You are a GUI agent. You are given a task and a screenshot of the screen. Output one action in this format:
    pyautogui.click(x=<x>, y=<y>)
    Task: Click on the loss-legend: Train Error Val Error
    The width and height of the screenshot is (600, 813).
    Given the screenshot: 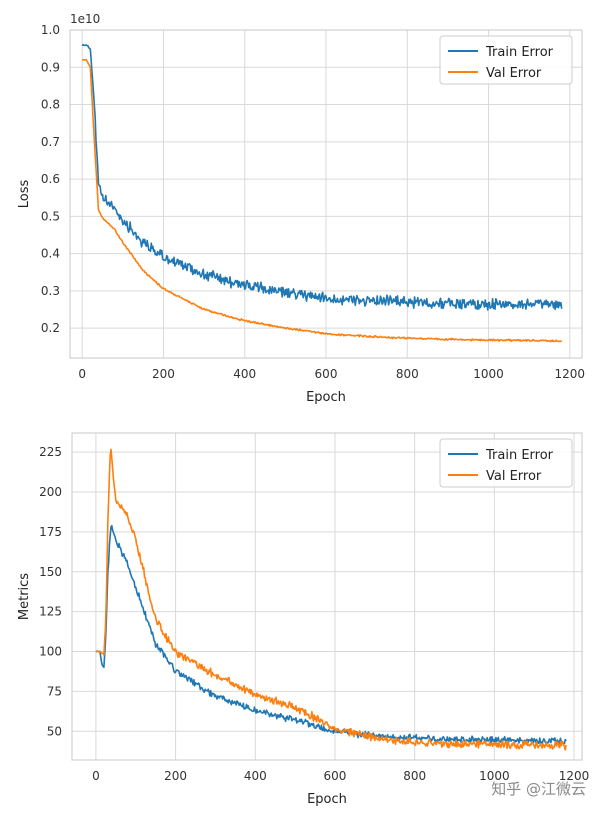 What is the action you would take?
    pyautogui.click(x=506, y=60)
    